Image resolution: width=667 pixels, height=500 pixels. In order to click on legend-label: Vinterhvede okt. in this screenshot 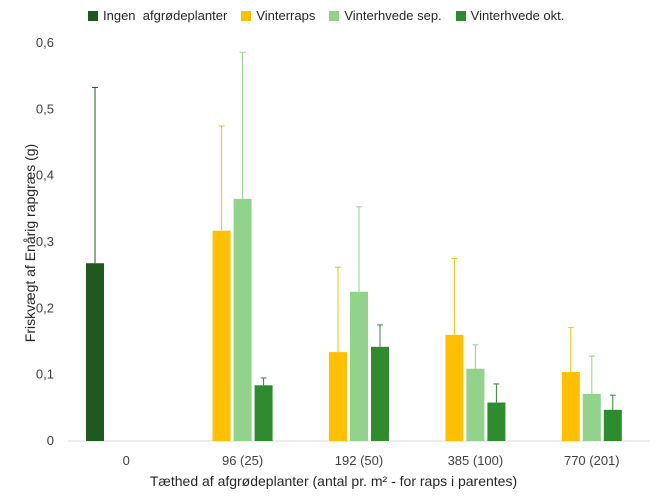, I will do `click(517, 15)`.